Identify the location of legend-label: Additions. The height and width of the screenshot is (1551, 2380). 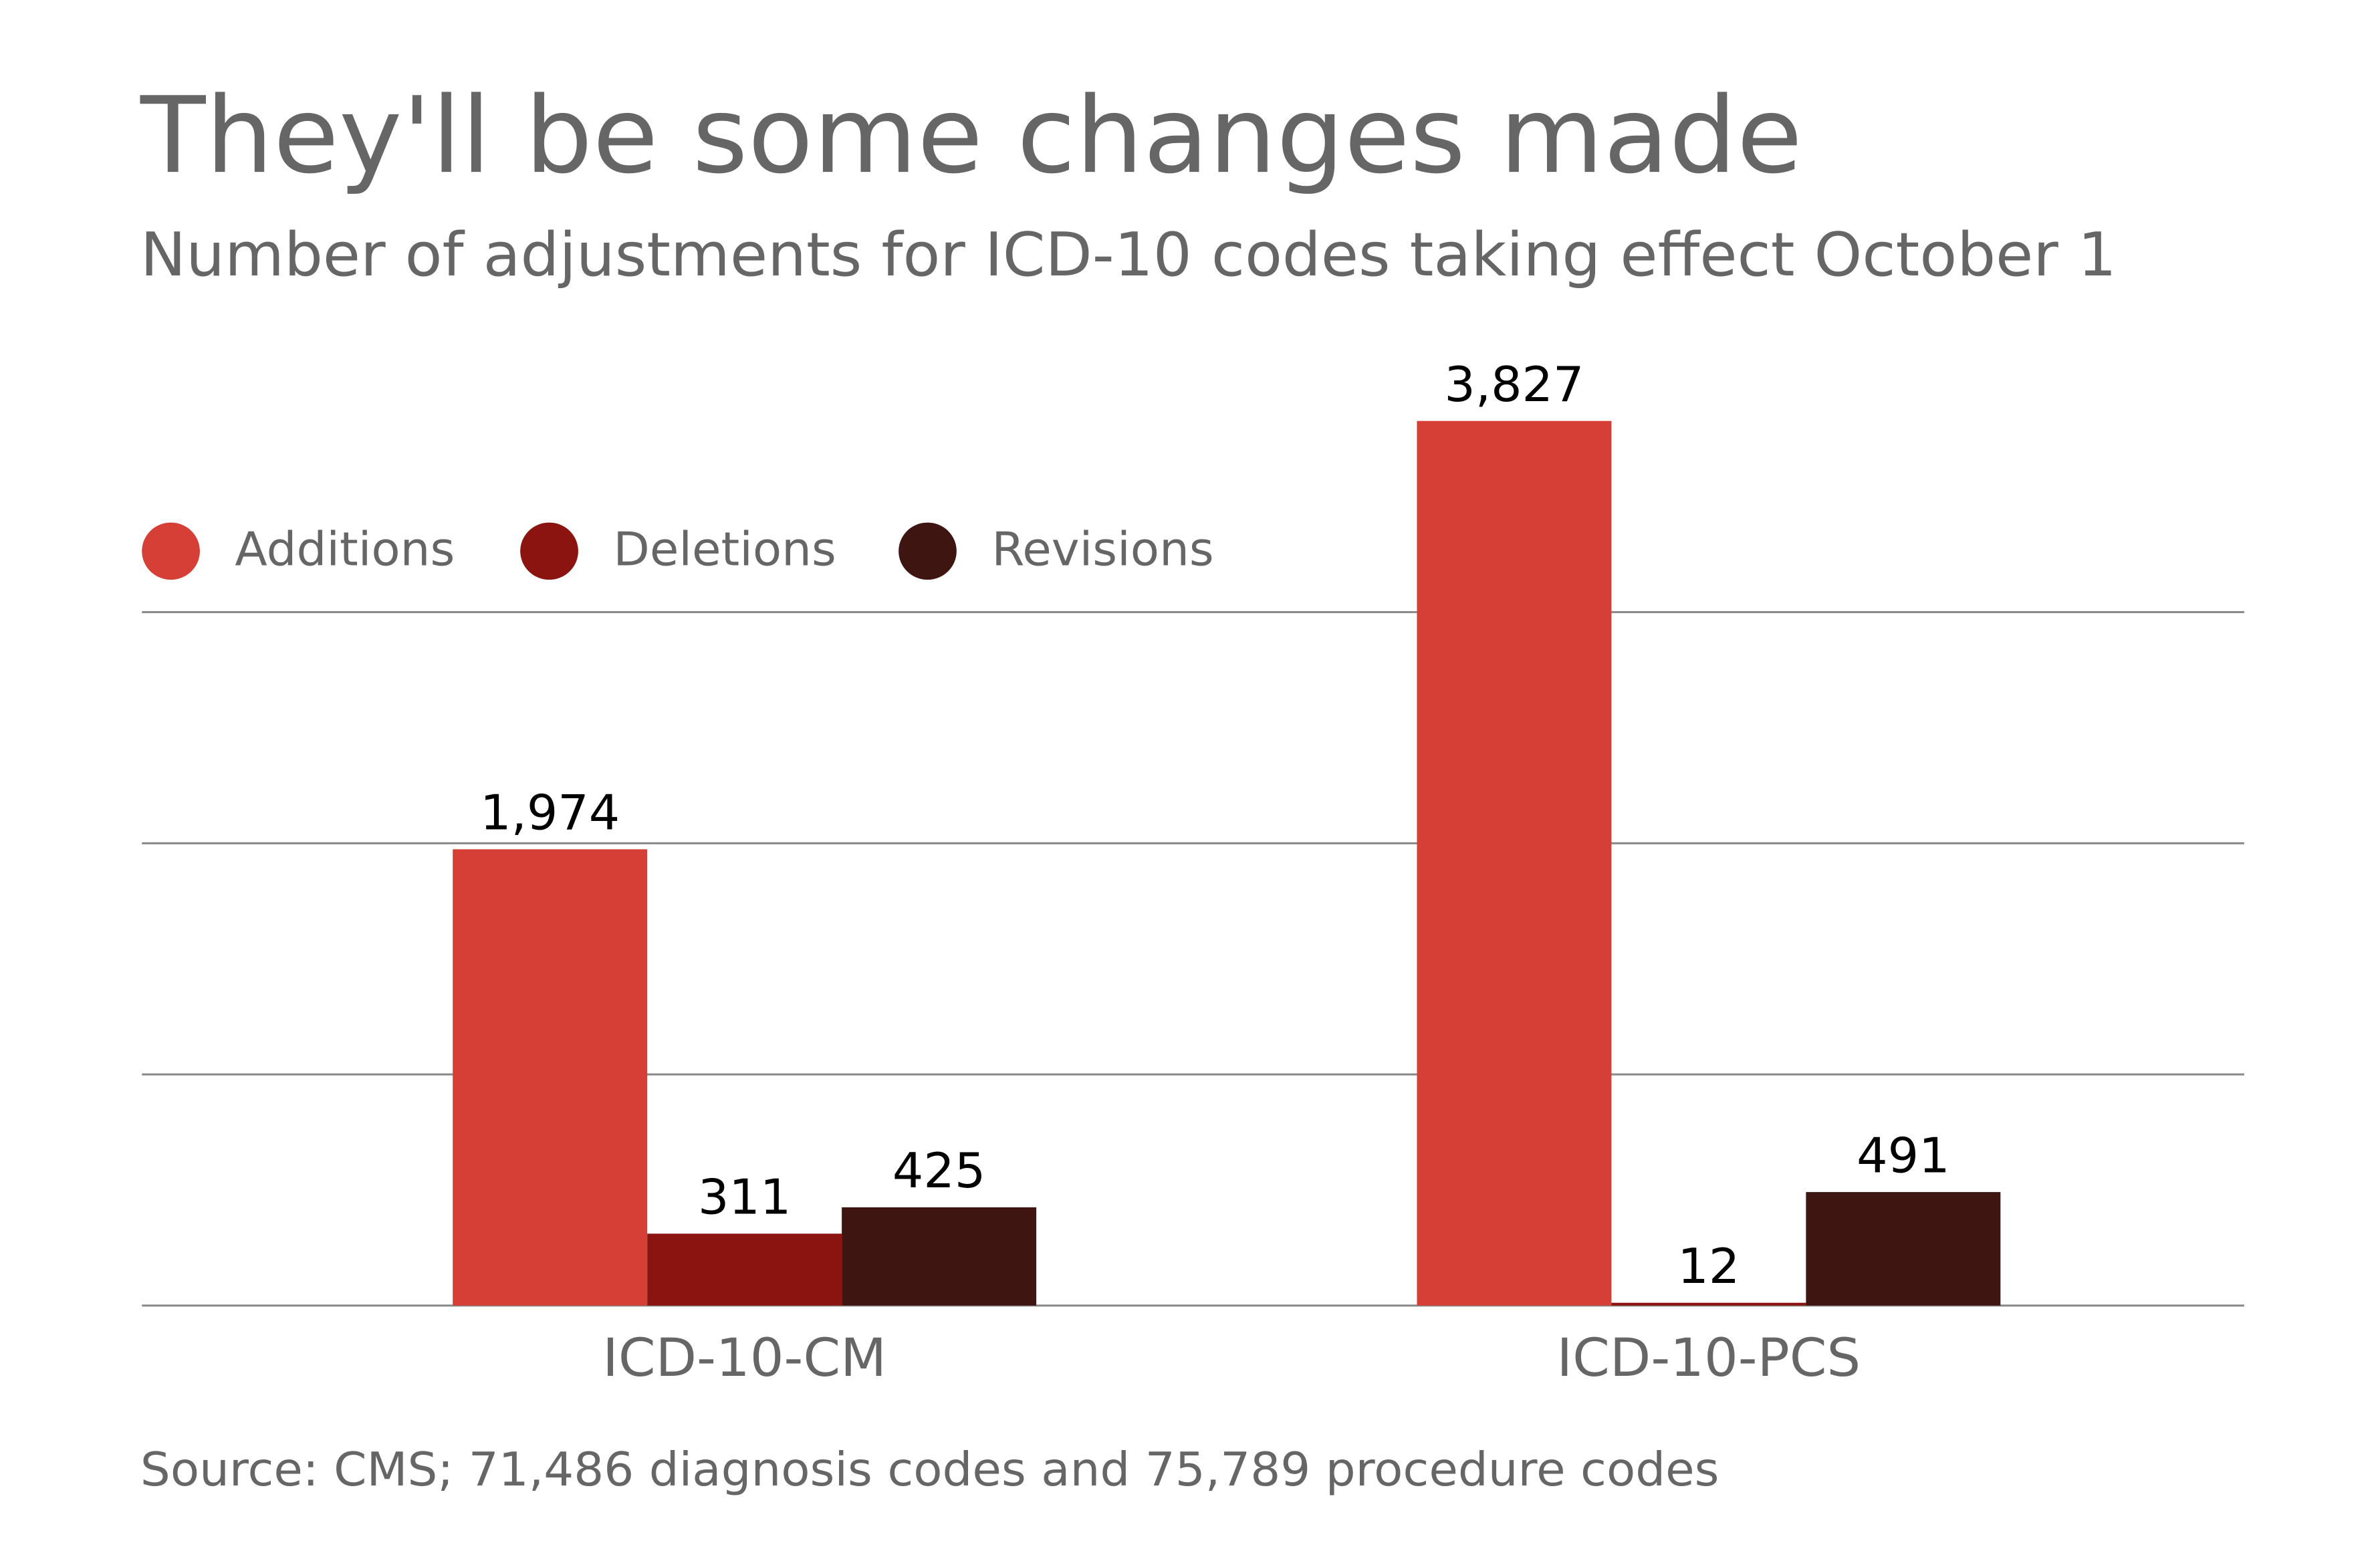
(345, 549).